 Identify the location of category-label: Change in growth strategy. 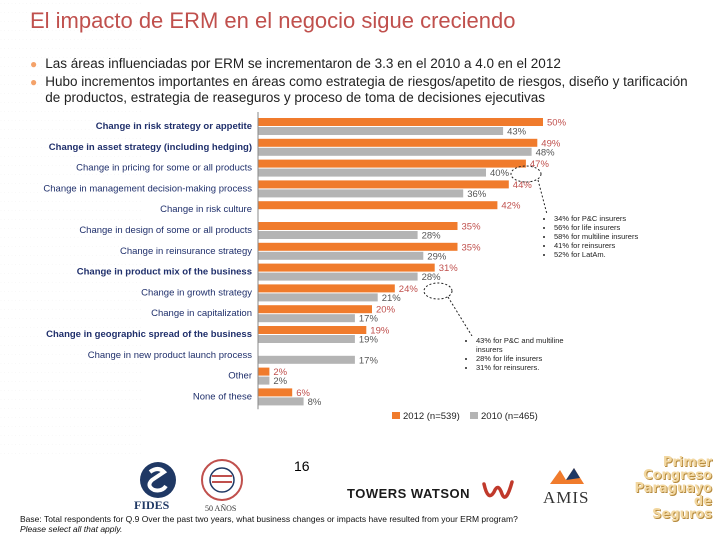
(196, 292).